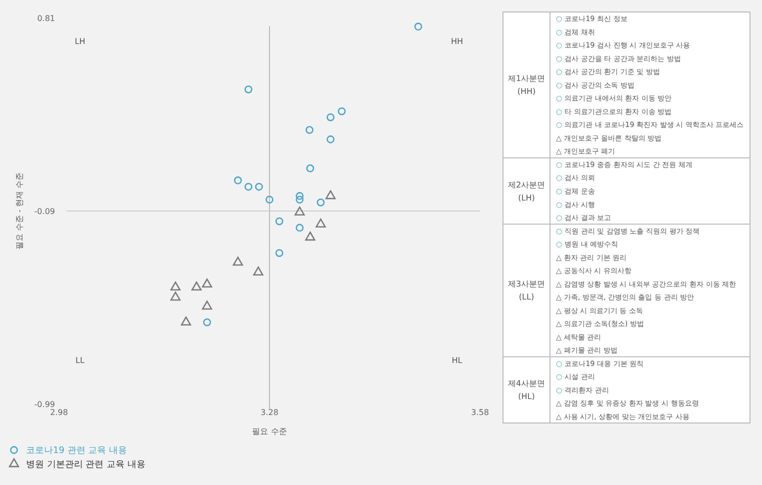 The width and height of the screenshot is (762, 485). Describe the element at coordinates (77, 451) in the screenshot. I see `legend-label: 코로나19 관련 교육 내용` at that location.